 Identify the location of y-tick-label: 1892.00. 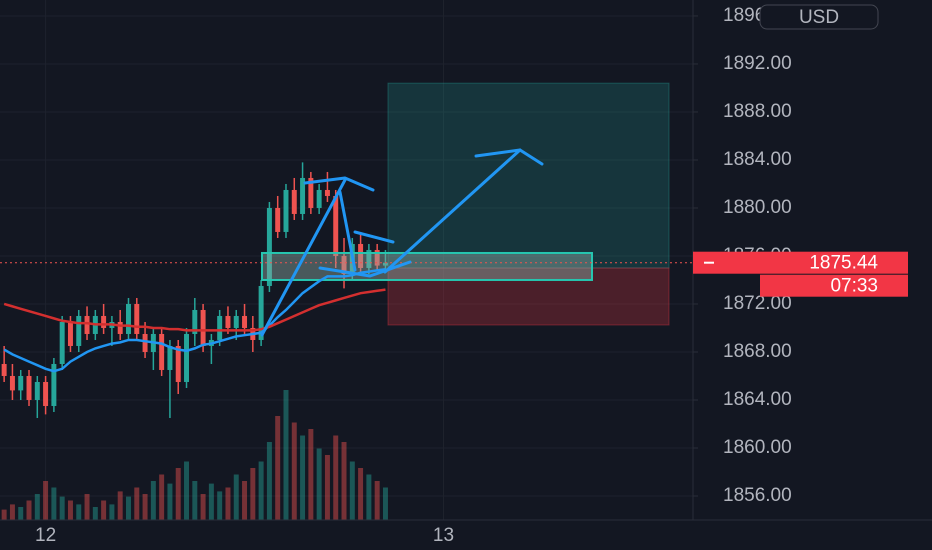
(757, 63).